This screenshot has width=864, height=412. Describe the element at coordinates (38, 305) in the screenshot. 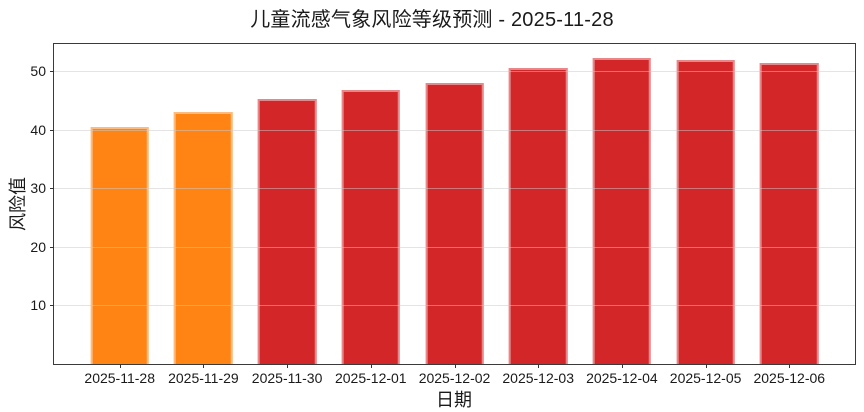

I see `y-tick-label: 10` at that location.